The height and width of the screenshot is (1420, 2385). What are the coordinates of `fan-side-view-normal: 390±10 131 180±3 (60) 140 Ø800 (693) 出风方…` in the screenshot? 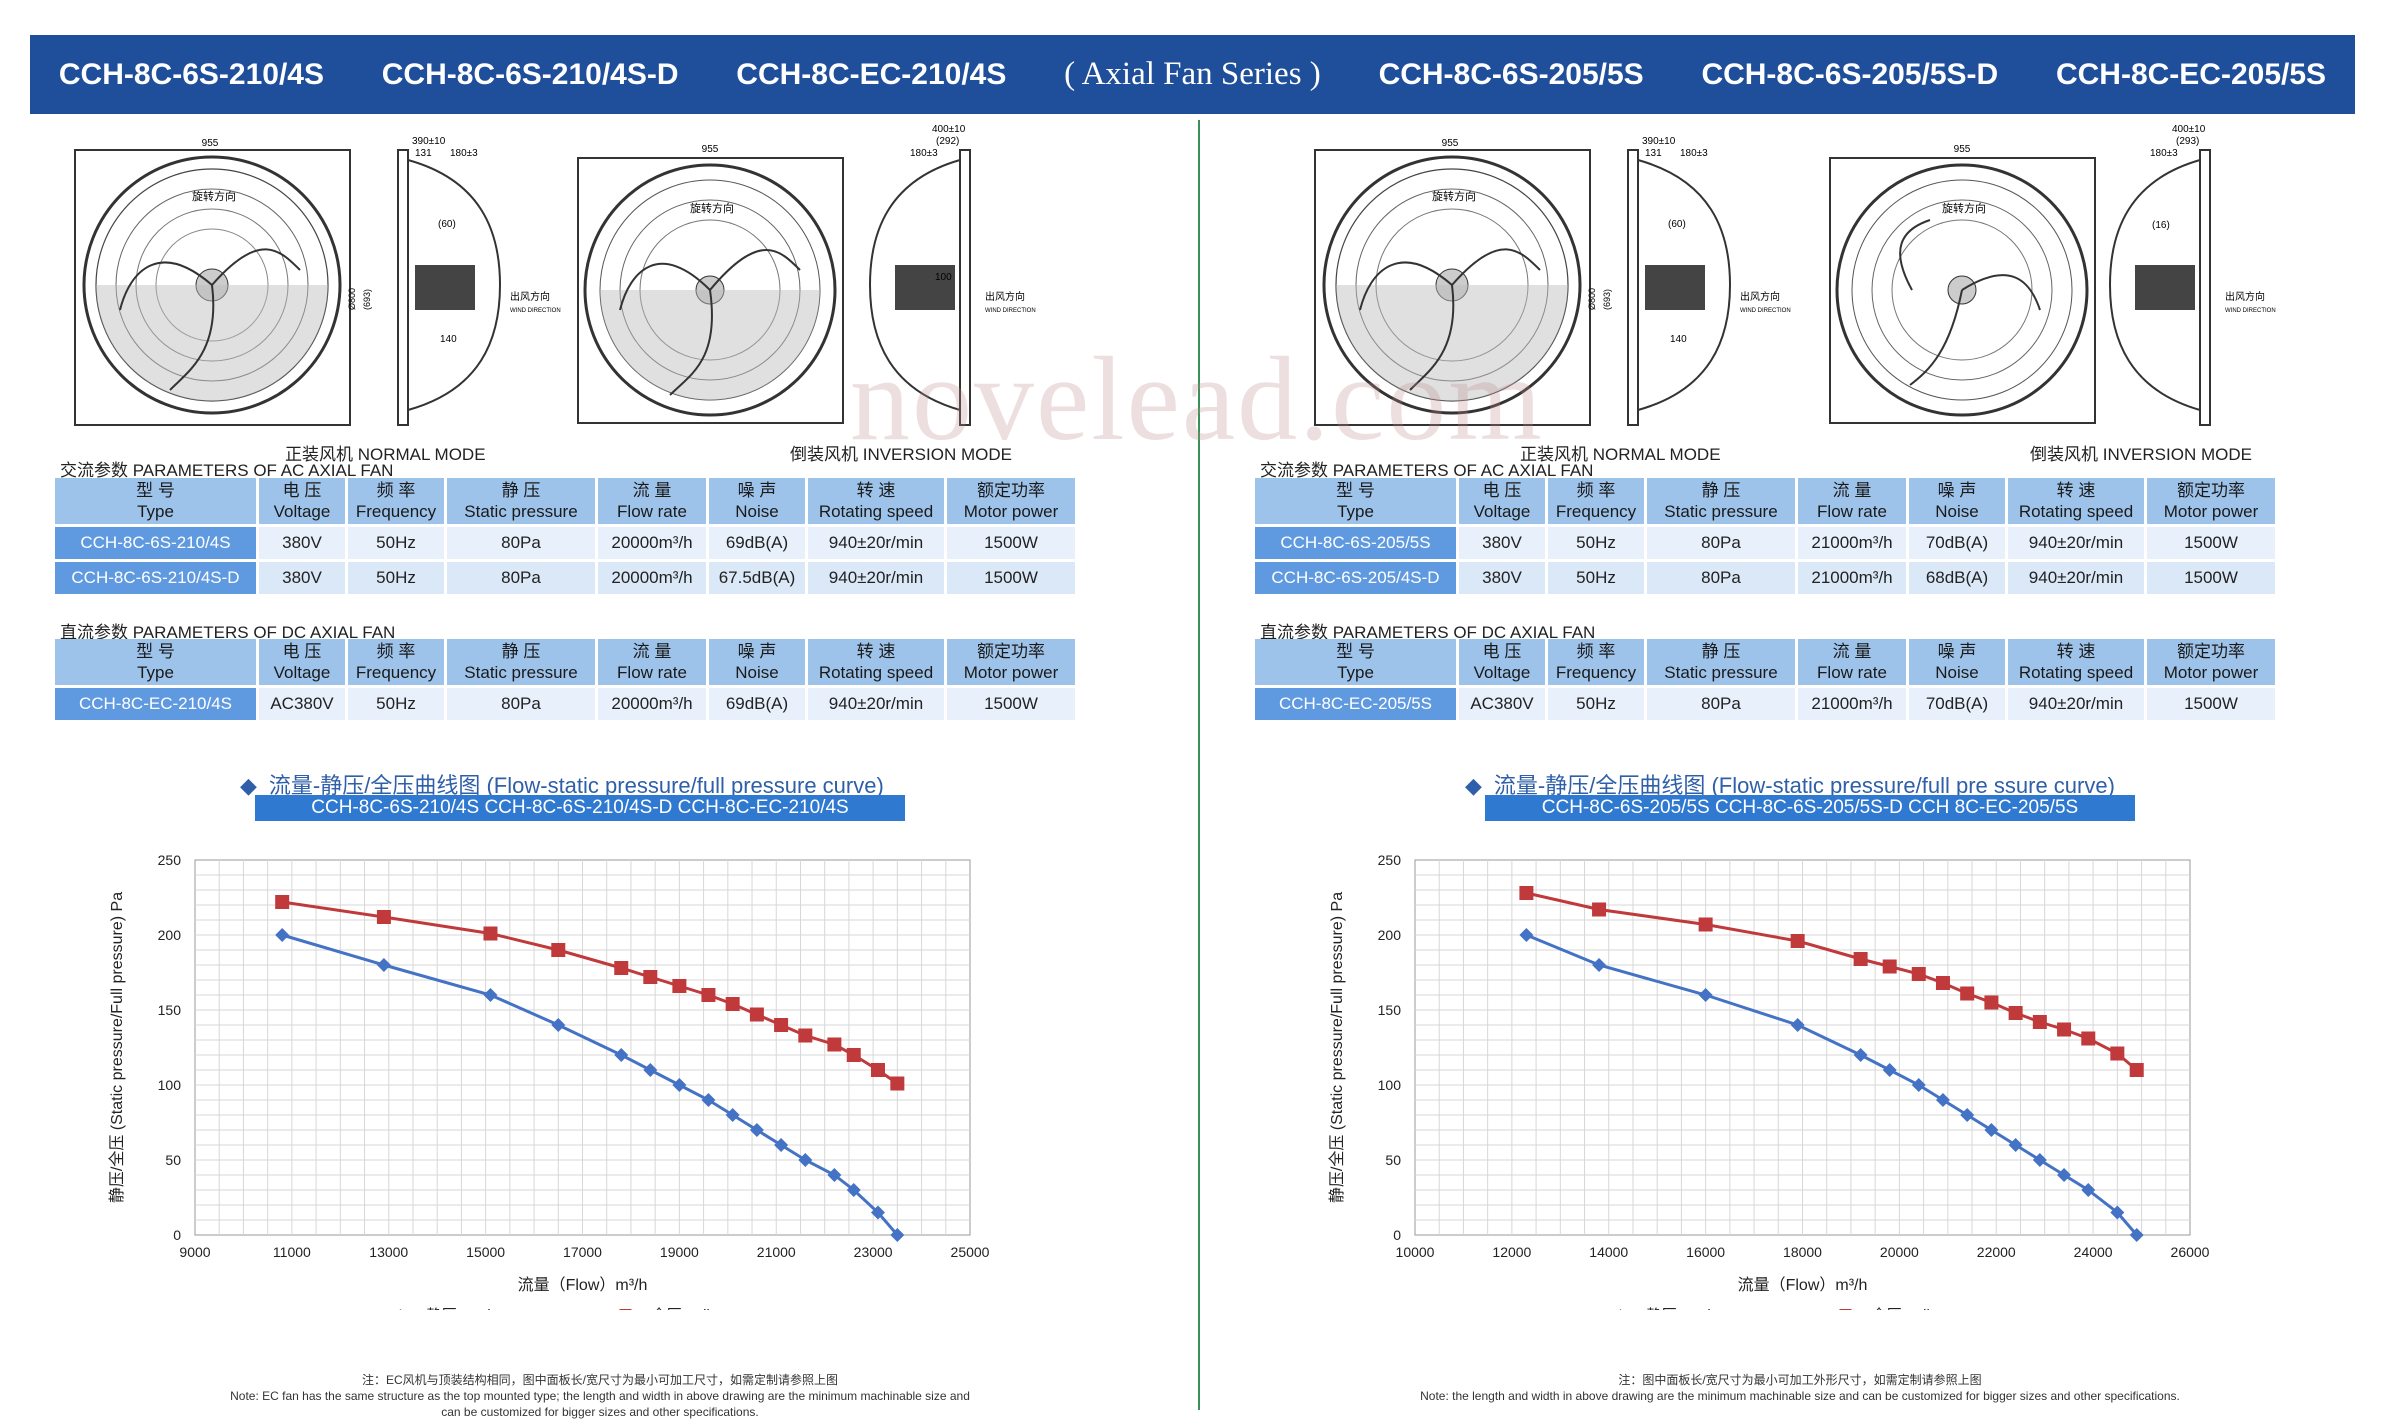 It's located at (1689, 281).